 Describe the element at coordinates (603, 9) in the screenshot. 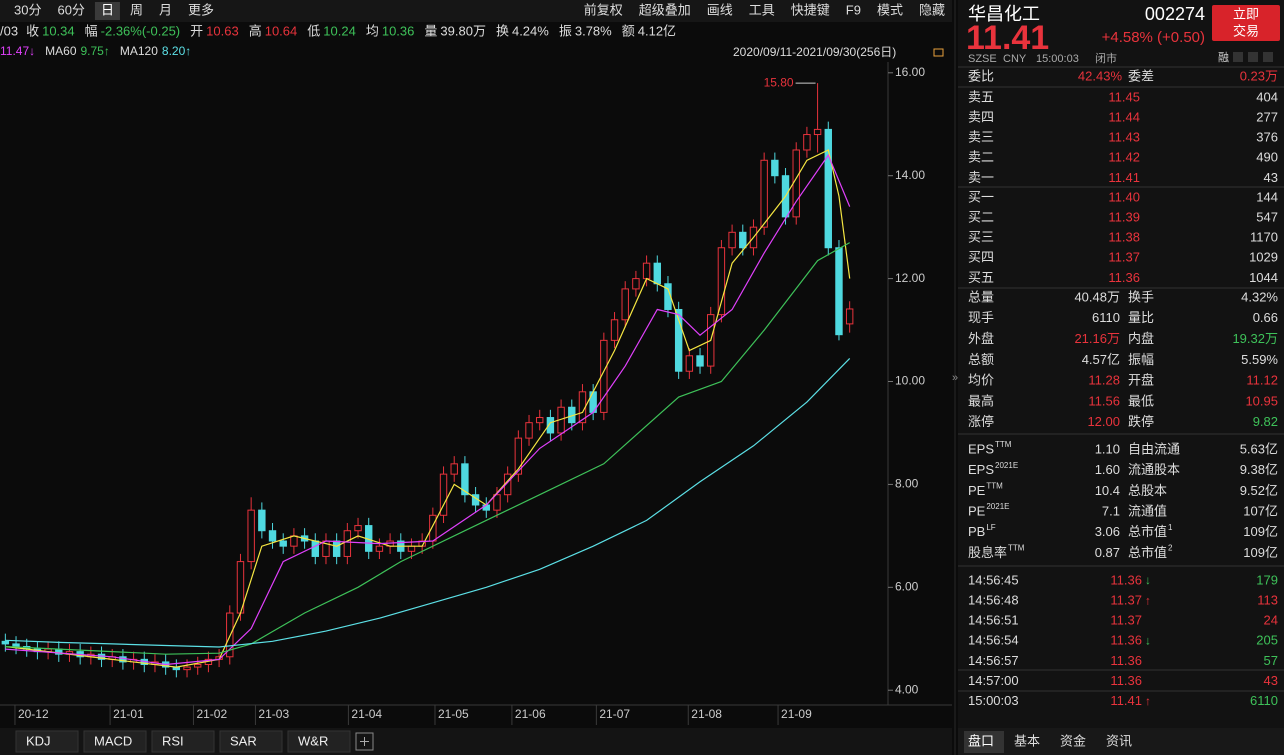

I see `tool-button: 前复权` at that location.